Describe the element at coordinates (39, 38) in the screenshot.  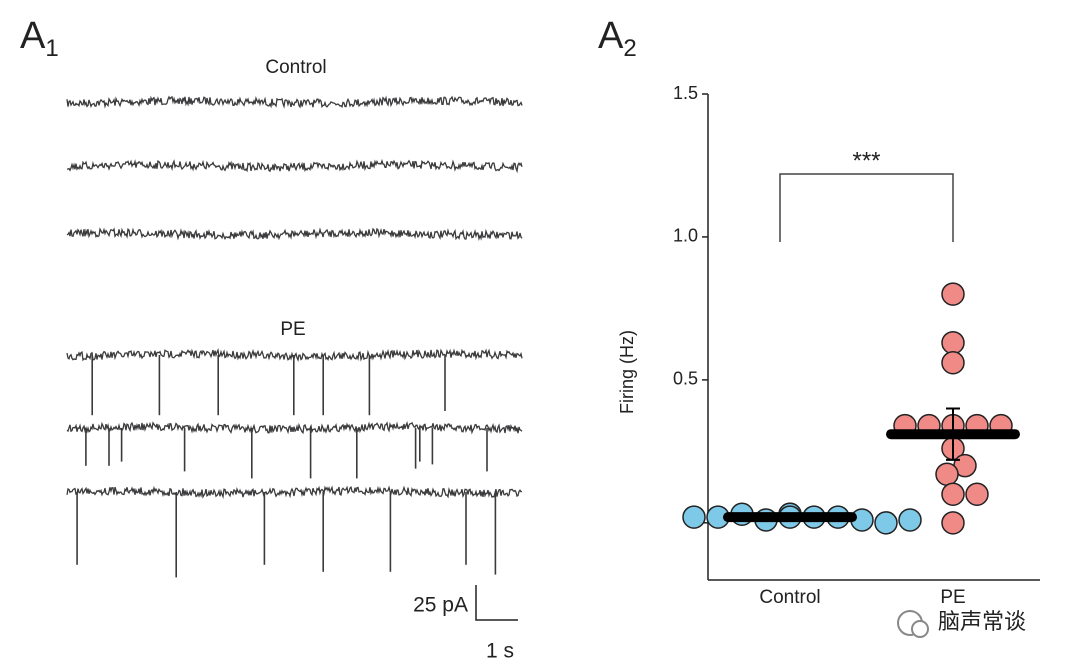
I see `panel-label: A1` at that location.